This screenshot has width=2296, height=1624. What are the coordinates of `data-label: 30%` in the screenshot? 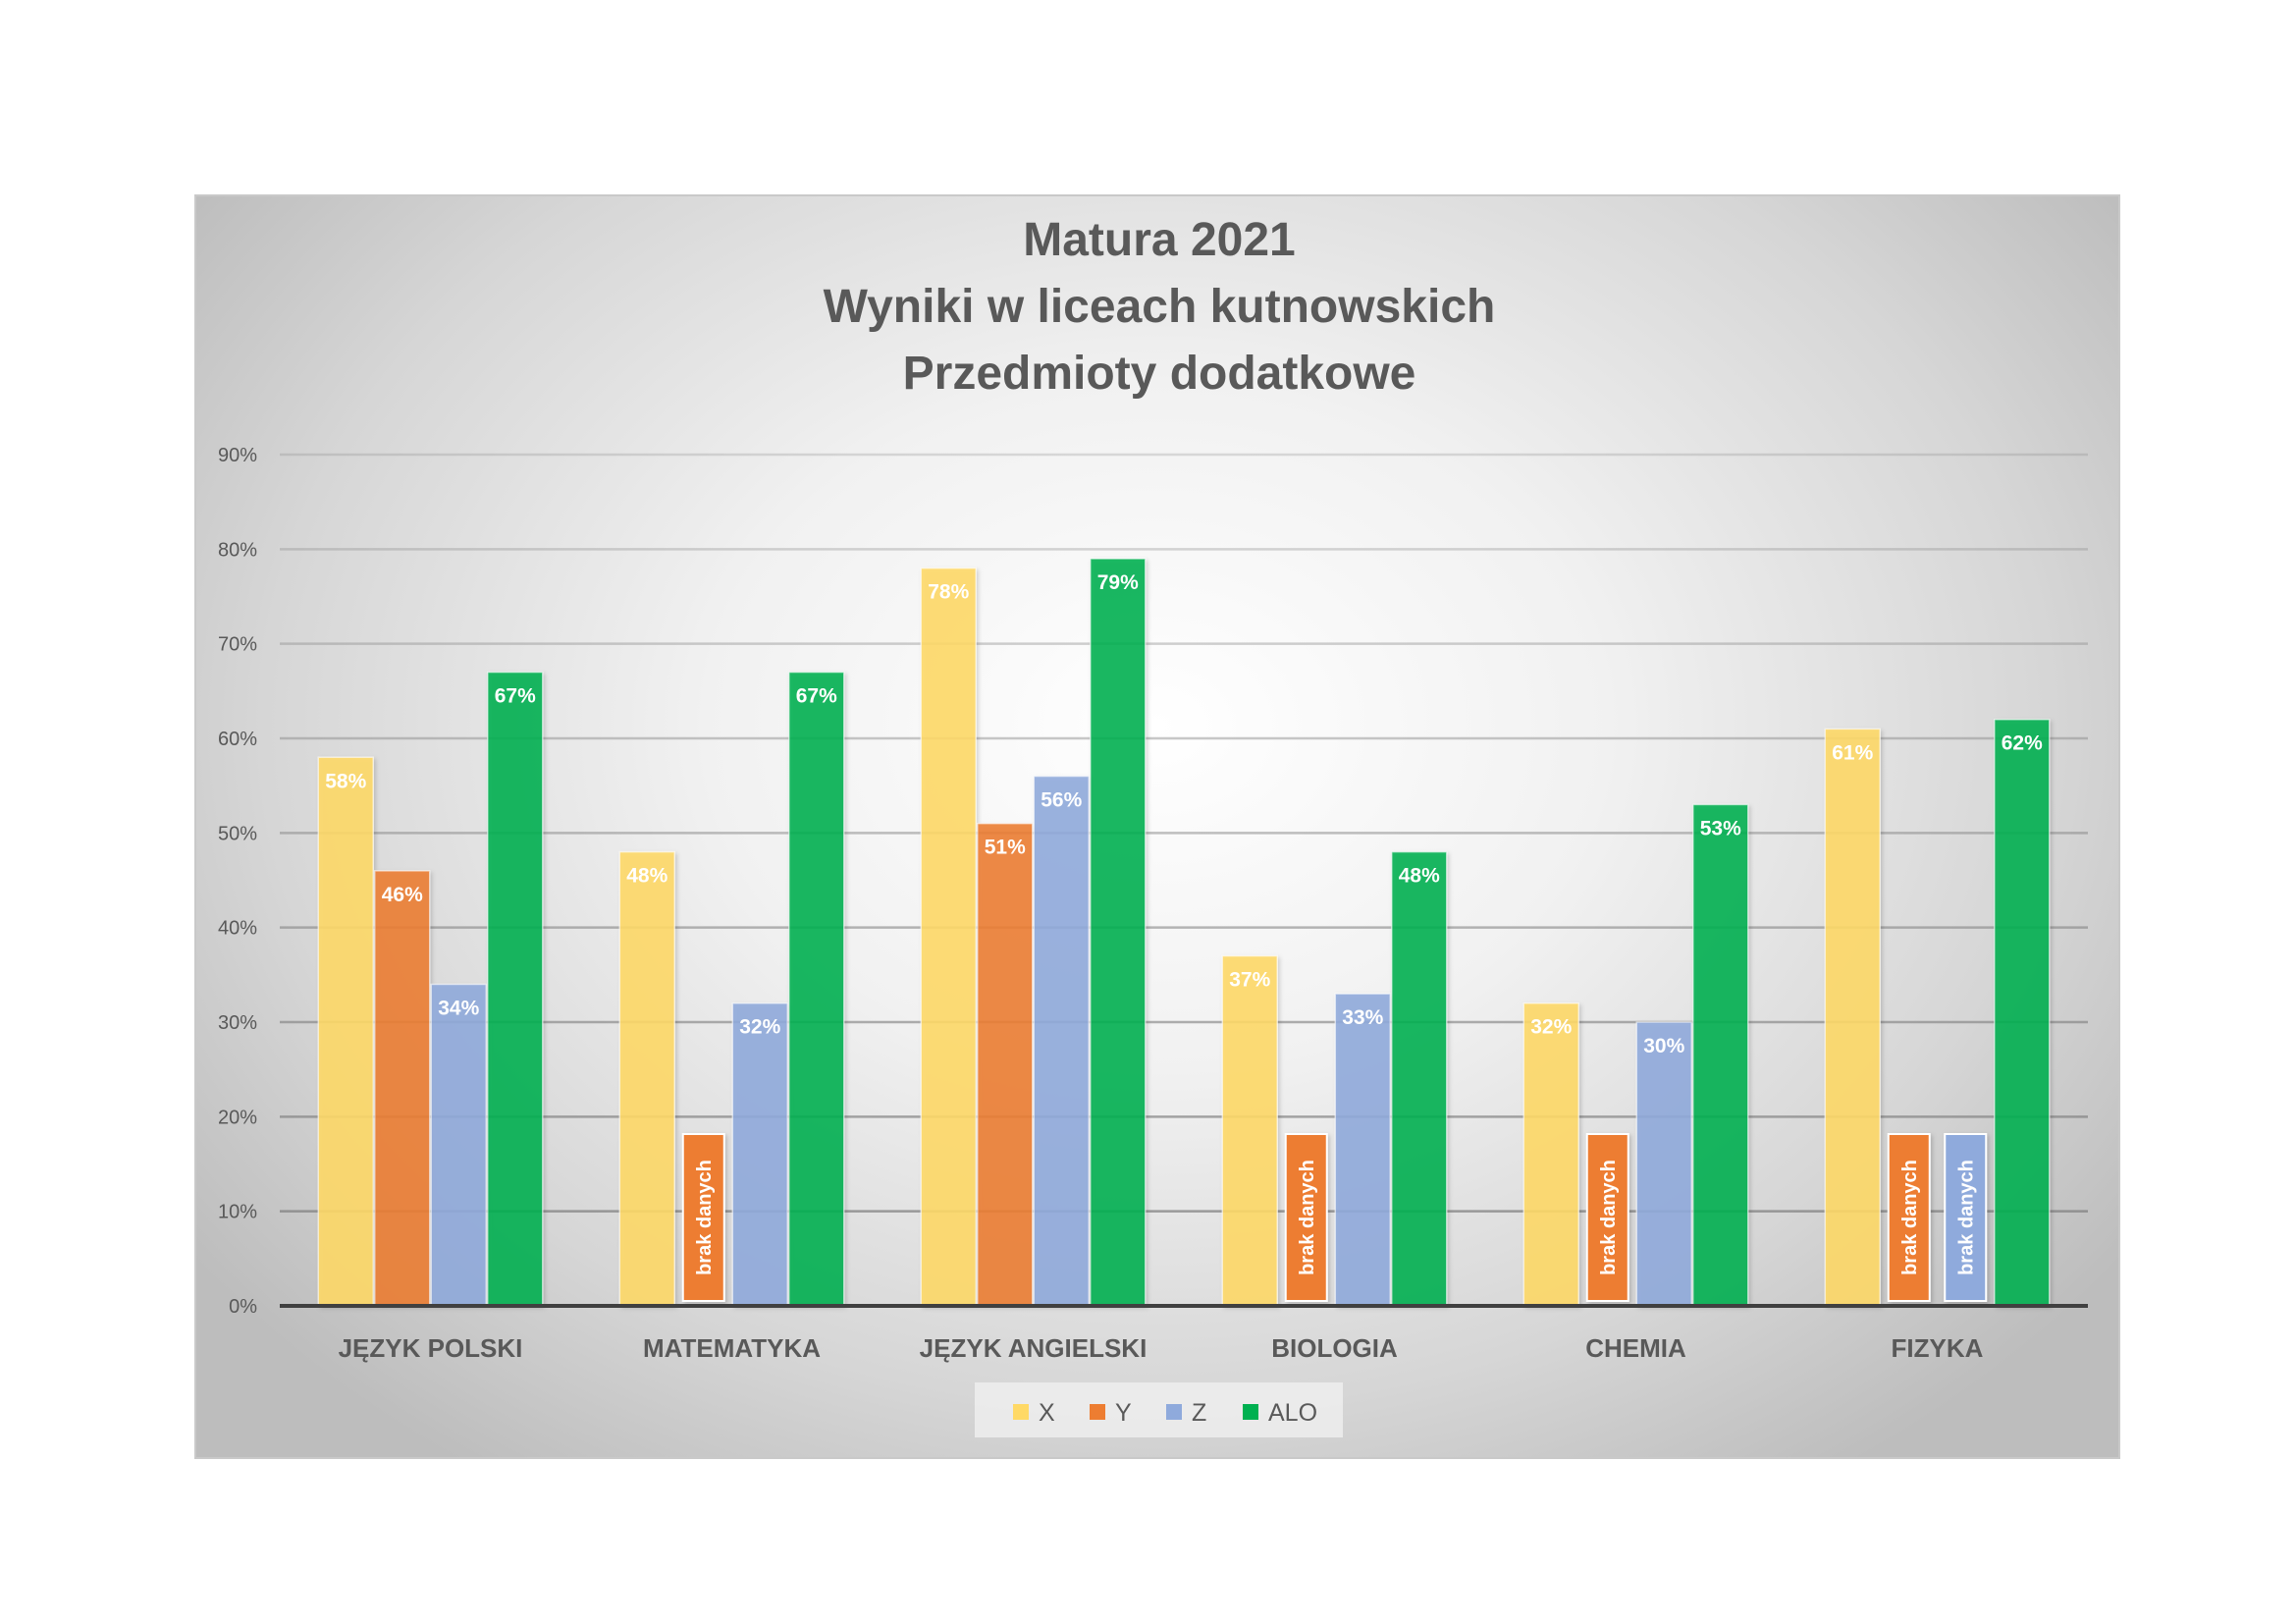 It's located at (1663, 1046).